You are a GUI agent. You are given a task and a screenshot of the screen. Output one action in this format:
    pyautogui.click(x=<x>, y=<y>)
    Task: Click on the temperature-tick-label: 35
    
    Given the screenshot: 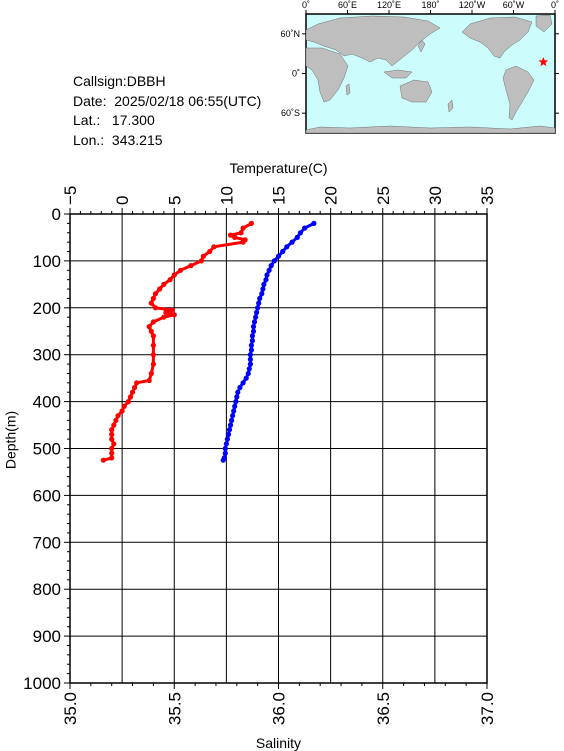 What is the action you would take?
    pyautogui.click(x=487, y=195)
    